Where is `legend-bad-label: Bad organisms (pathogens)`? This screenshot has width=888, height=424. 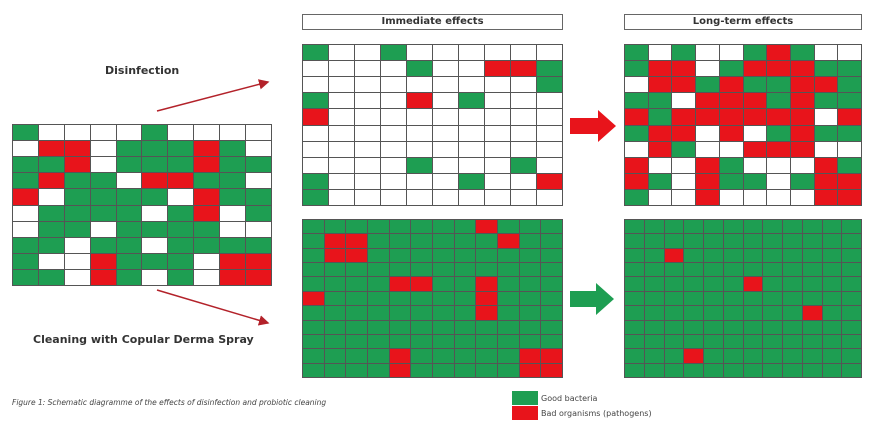
legend-bad-label: Bad organisms (pathogens) is located at coordinates (596, 413).